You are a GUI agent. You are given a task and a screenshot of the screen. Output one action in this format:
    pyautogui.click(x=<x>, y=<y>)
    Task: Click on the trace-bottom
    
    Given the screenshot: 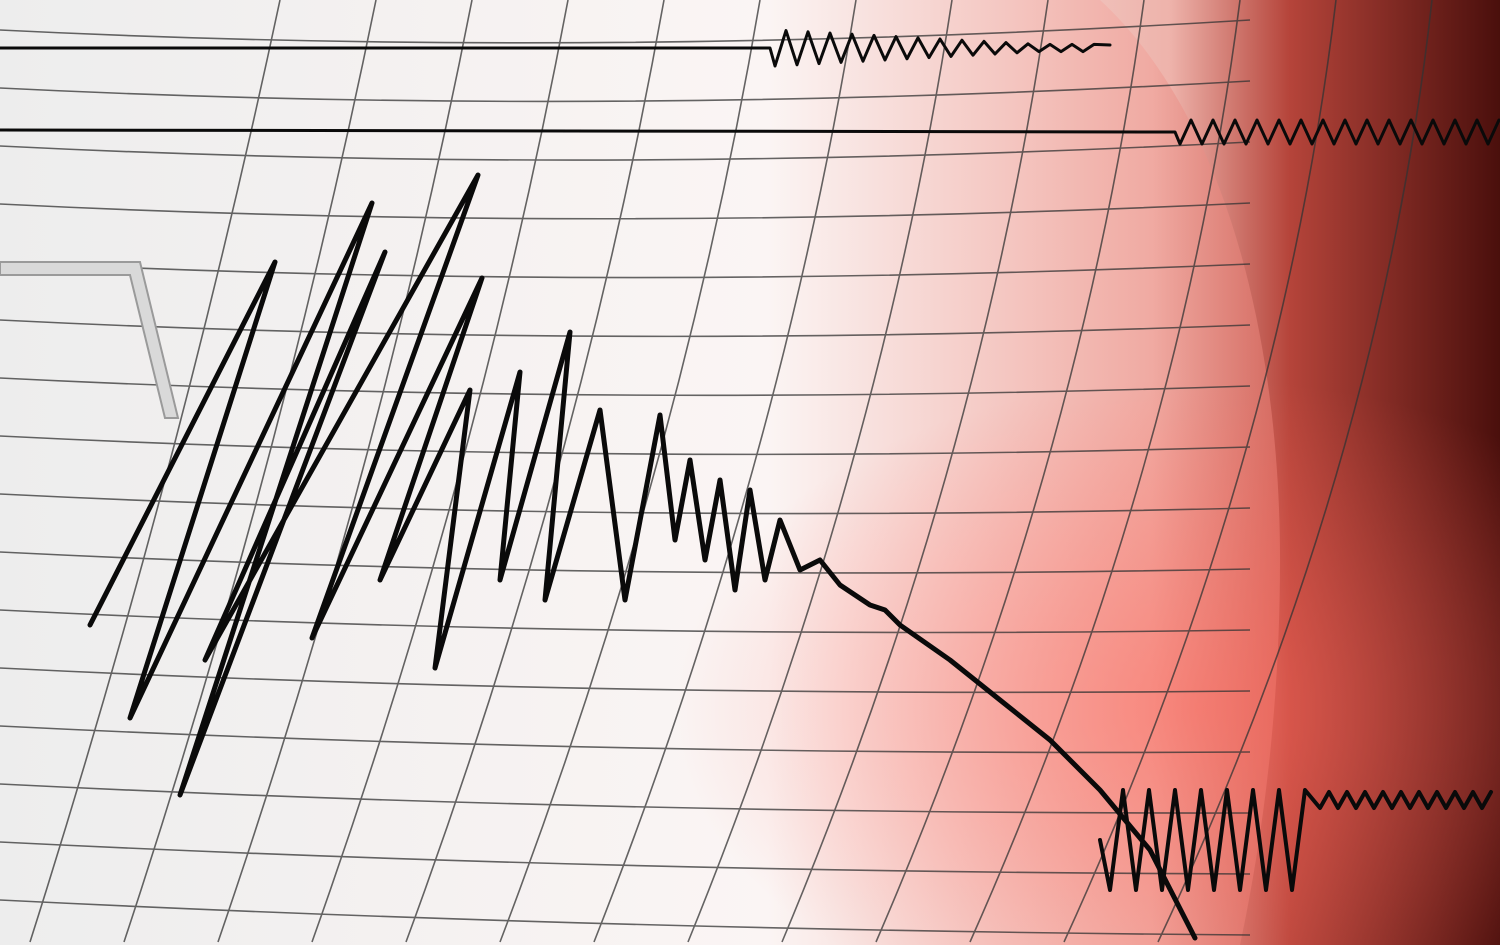 What is the action you would take?
    pyautogui.click(x=1295, y=840)
    